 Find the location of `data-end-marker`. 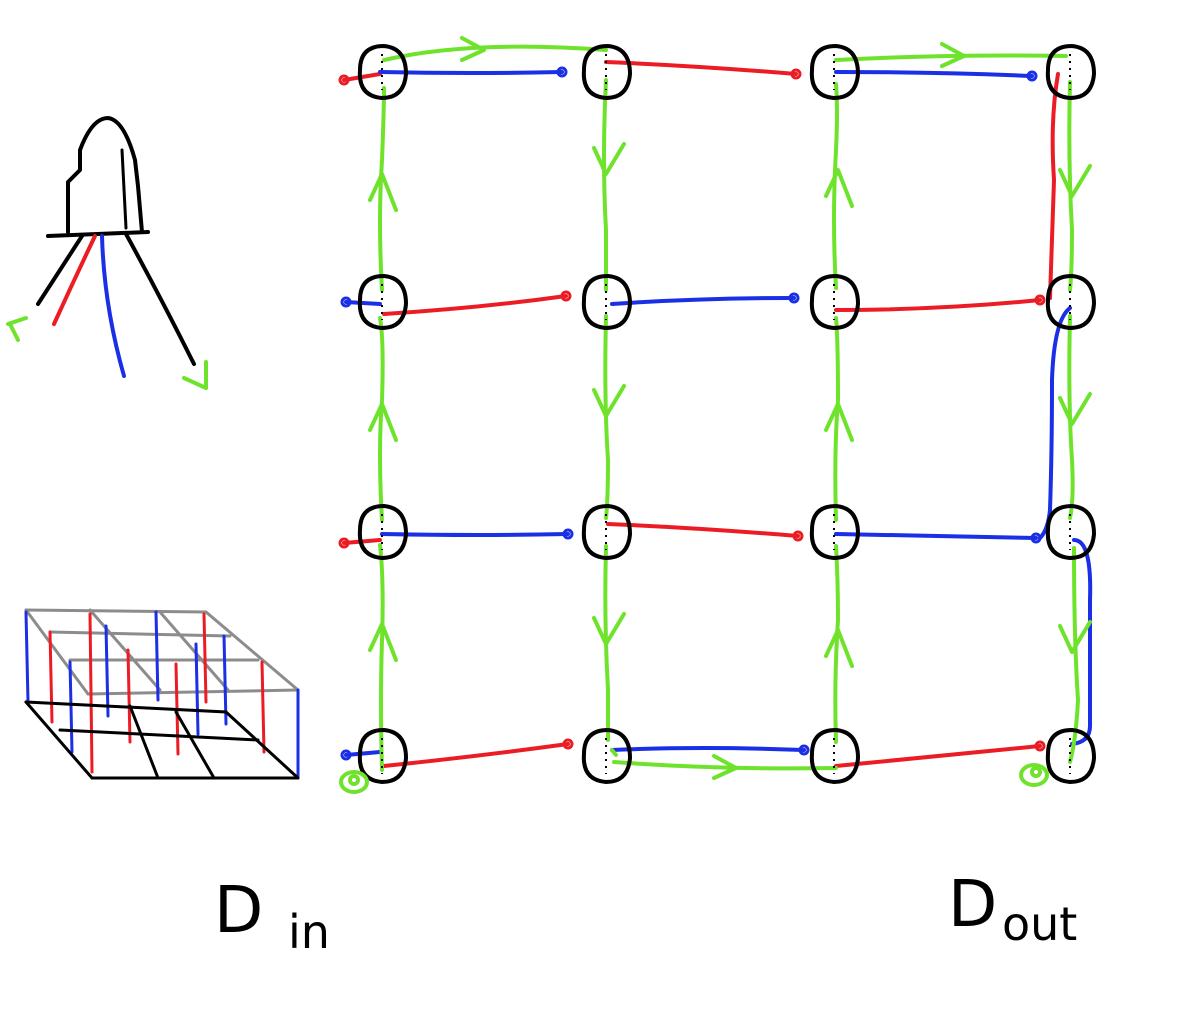

data-end-marker is located at coordinates (1034, 775).